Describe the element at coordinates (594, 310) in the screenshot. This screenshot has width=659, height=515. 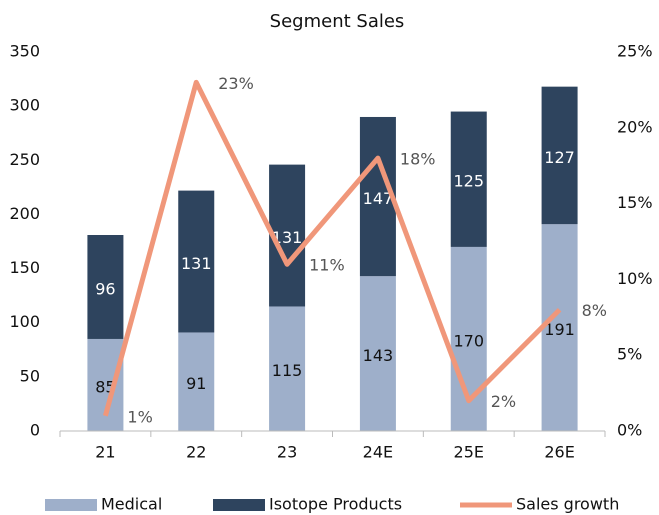
I see `line-label: 8%` at that location.